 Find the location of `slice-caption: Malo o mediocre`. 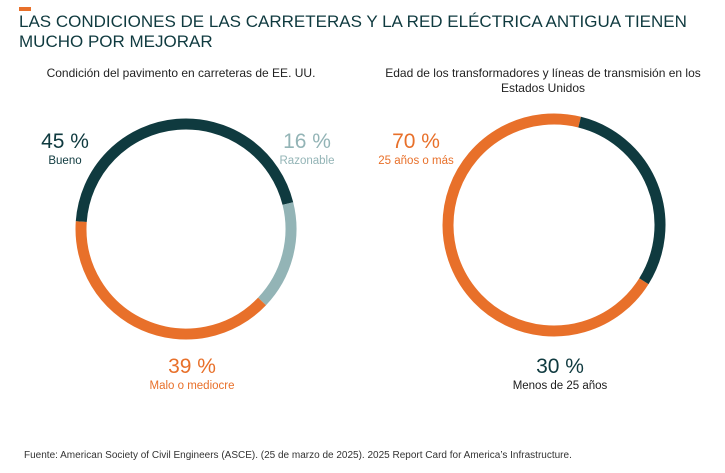

slice-caption: Malo o mediocre is located at coordinates (192, 386).